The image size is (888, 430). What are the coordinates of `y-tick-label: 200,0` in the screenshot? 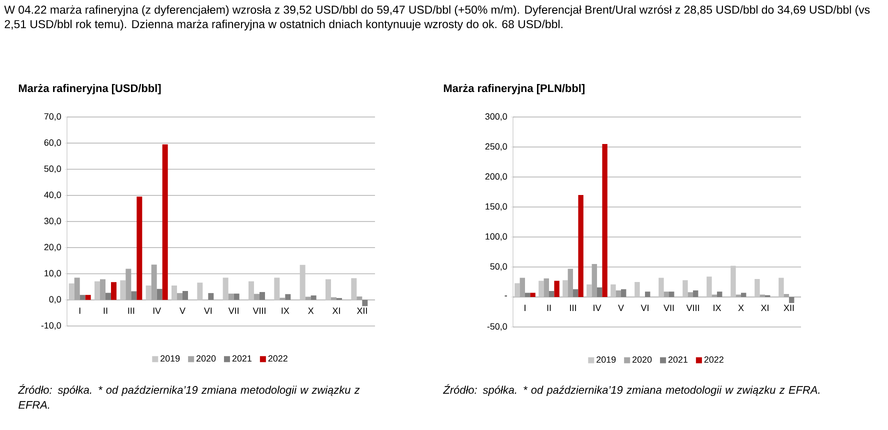 It's located at (496, 177).